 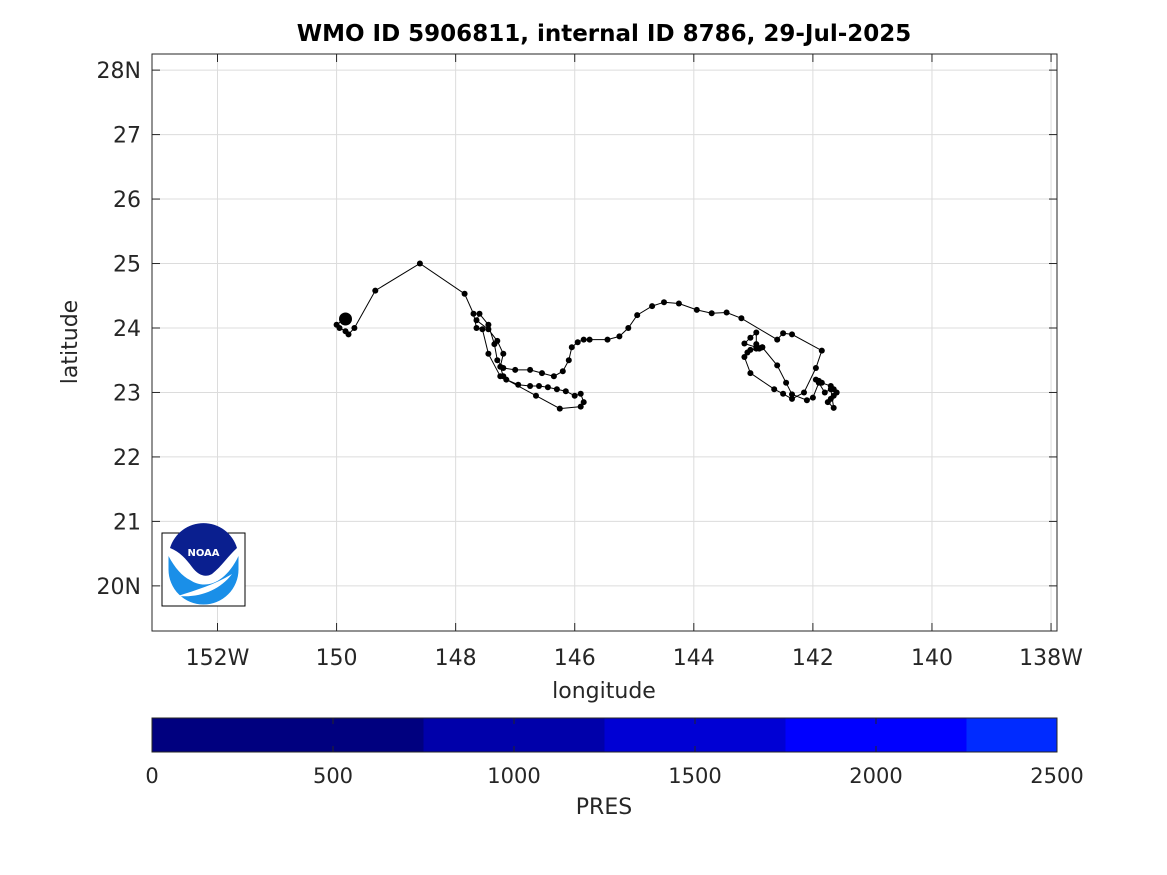 I want to click on colorbar-tick-label: 1000, so click(x=513, y=776).